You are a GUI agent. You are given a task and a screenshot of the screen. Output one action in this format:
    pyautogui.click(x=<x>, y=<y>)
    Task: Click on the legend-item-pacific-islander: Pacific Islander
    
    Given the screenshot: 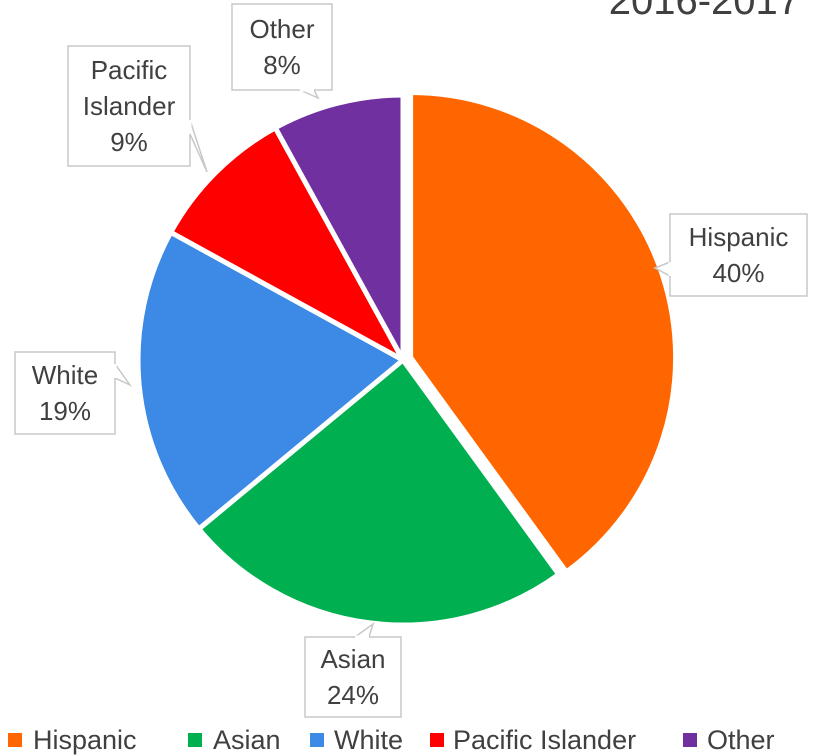 What is the action you would take?
    pyautogui.click(x=533, y=740)
    